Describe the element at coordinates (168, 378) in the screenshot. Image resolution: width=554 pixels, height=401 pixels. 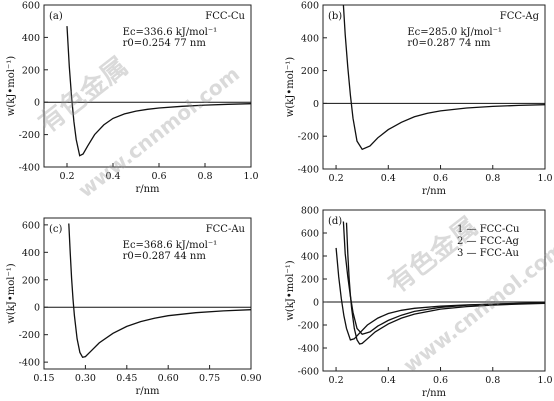
I see `x-tick-label: 0.60` at that location.